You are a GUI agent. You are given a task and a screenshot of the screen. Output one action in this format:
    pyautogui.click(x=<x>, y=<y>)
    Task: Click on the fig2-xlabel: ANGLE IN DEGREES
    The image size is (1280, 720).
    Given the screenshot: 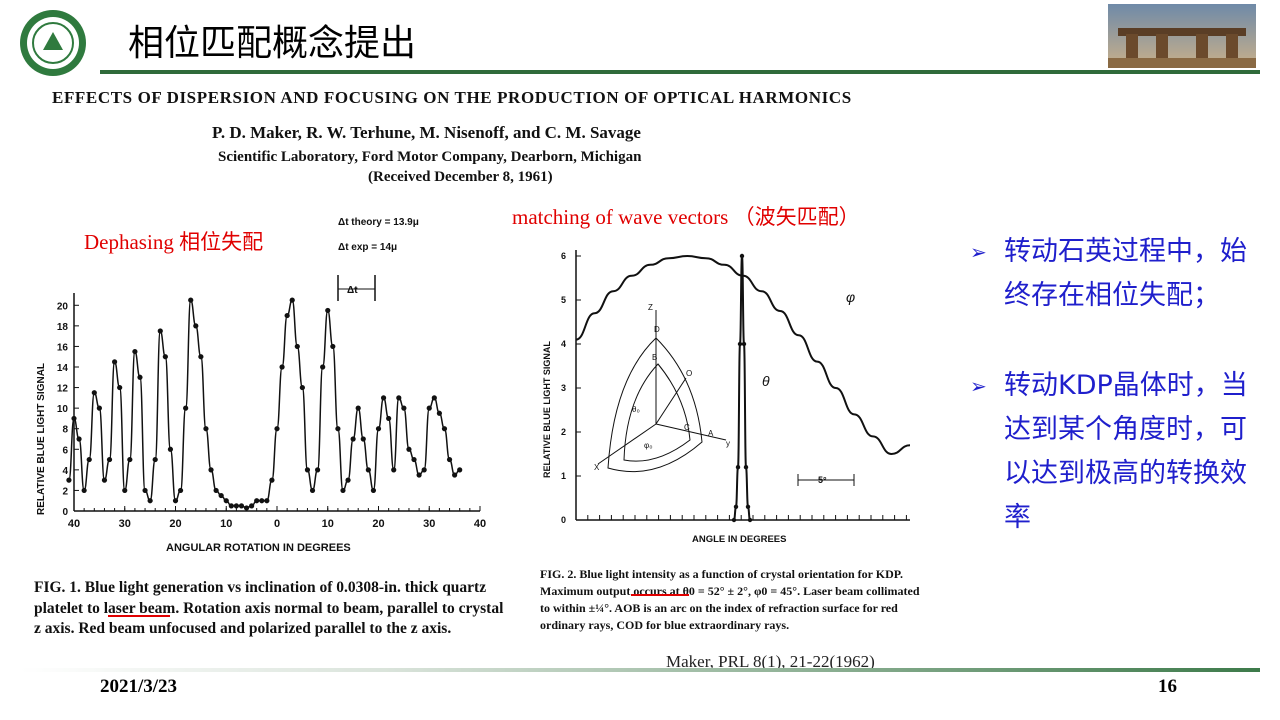 What is the action you would take?
    pyautogui.click(x=739, y=539)
    